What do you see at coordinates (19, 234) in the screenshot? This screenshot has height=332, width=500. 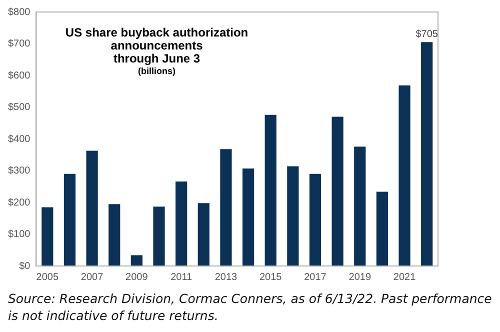 I see `y-tick-label: $100` at bounding box center [19, 234].